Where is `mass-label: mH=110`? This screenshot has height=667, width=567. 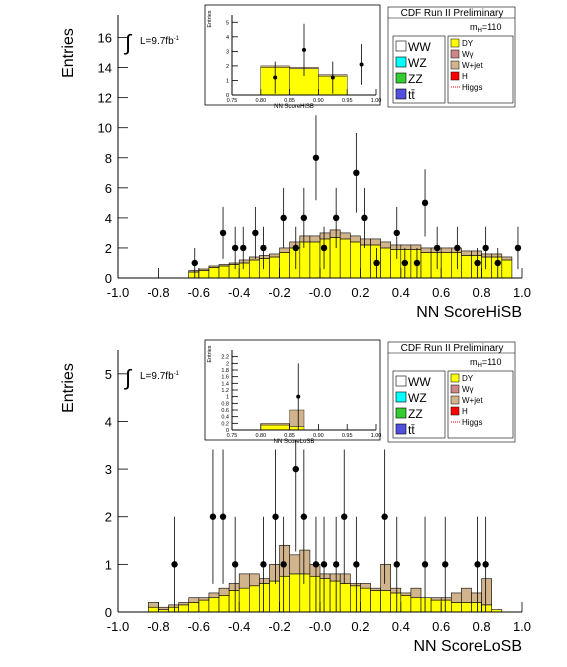 mass-label: mH=110 is located at coordinates (485, 363).